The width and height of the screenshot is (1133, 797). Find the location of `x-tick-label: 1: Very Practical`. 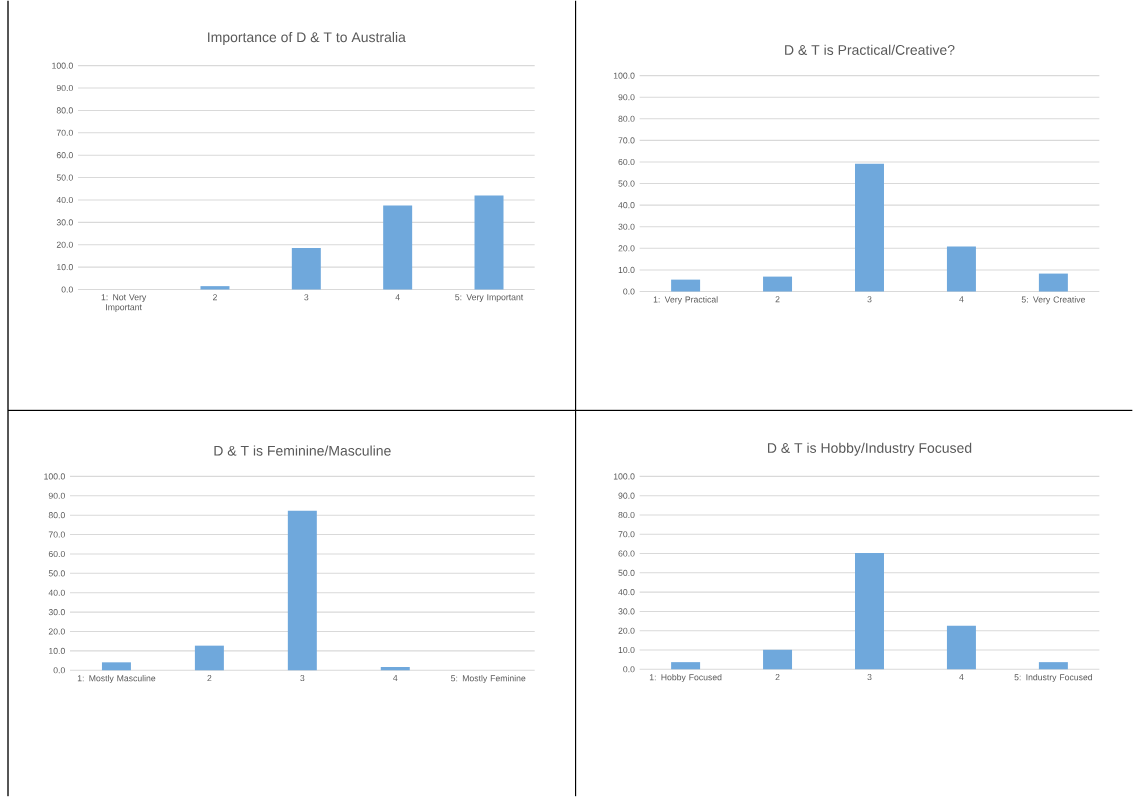

x-tick-label: 1: Very Practical is located at coordinates (685, 300).